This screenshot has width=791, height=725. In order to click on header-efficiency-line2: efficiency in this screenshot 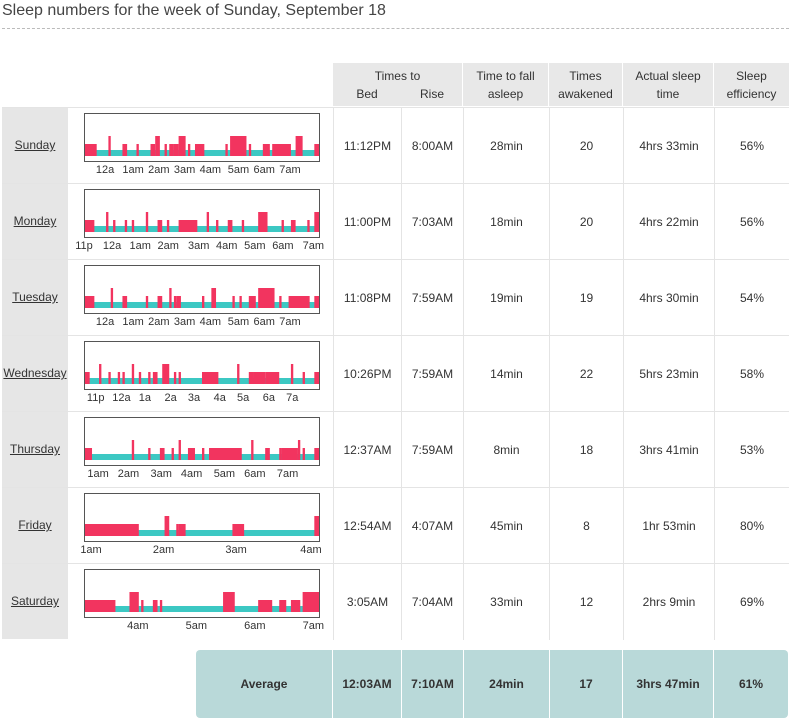, I will do `click(751, 94)`.